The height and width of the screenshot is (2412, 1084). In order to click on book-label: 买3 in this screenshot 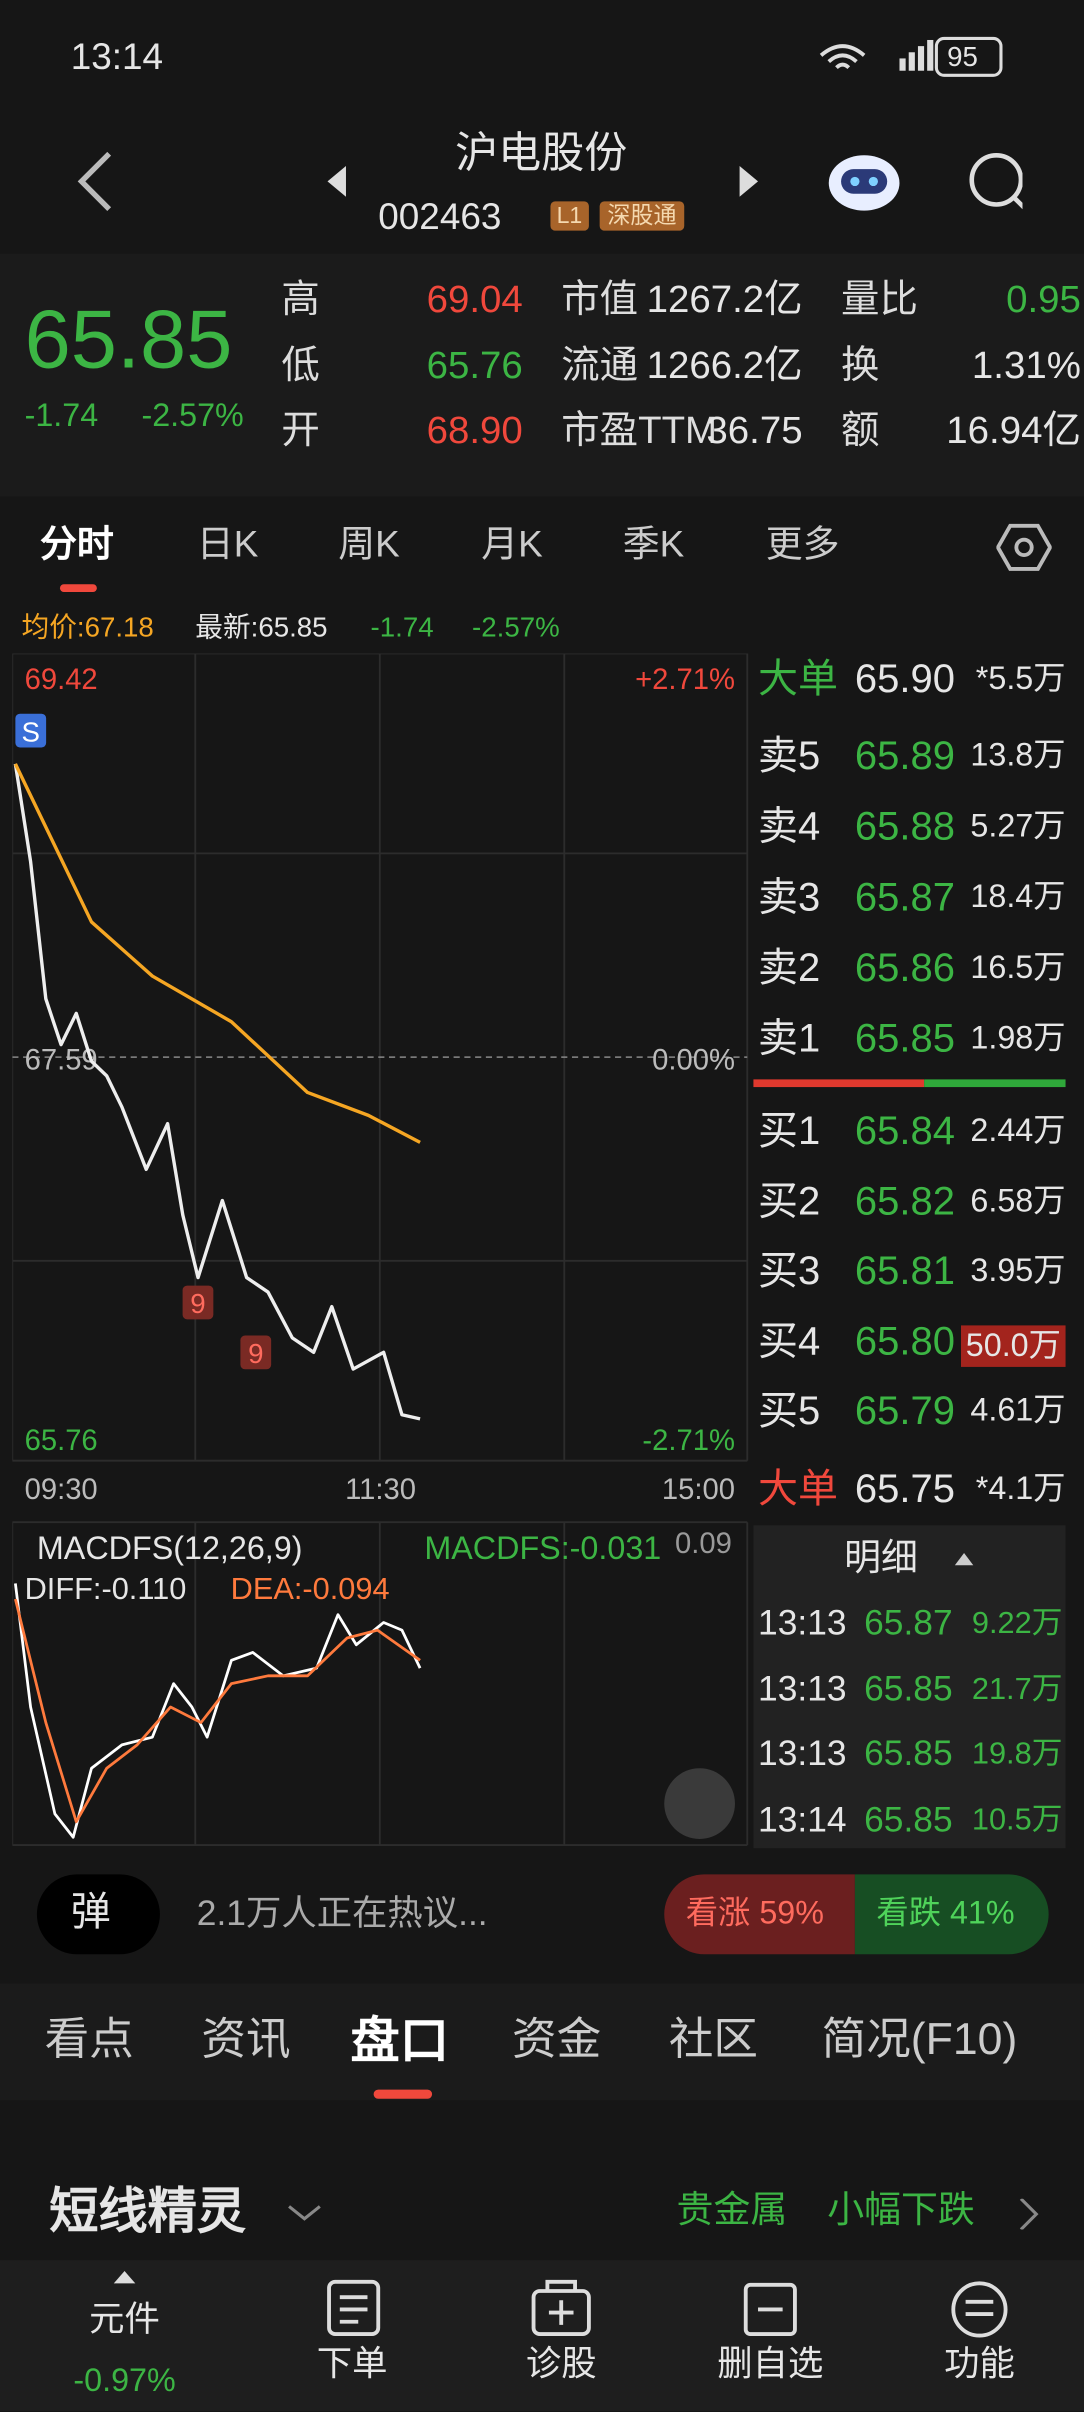, I will do `click(789, 1270)`.